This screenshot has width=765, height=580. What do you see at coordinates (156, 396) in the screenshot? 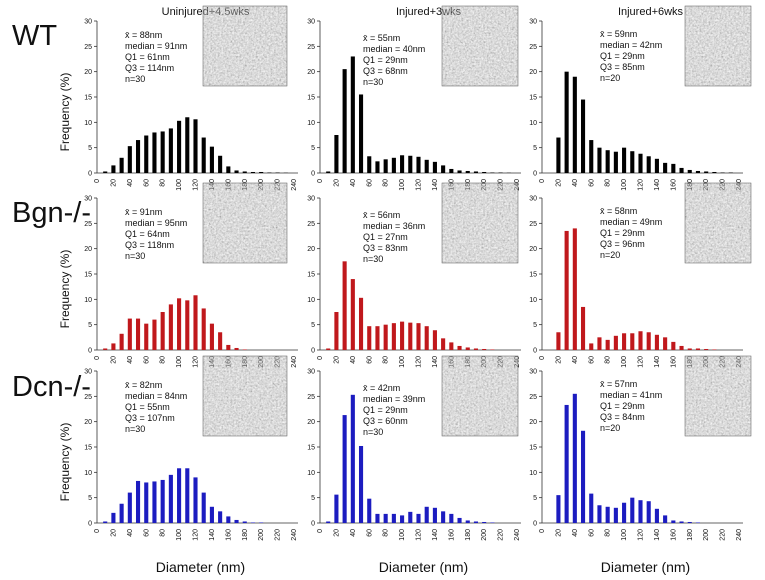
I see `stats-line: median = 84nm` at bounding box center [156, 396].